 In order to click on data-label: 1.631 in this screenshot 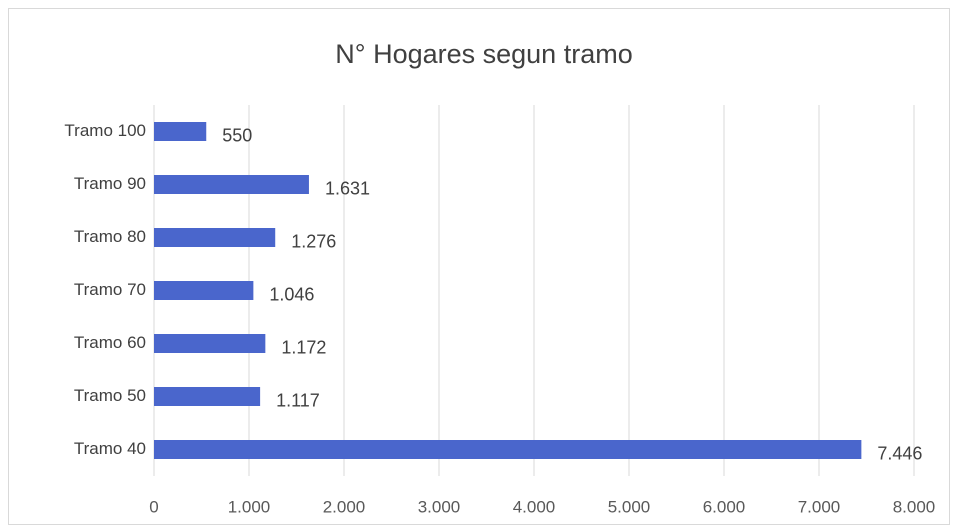, I will do `click(347, 188)`.